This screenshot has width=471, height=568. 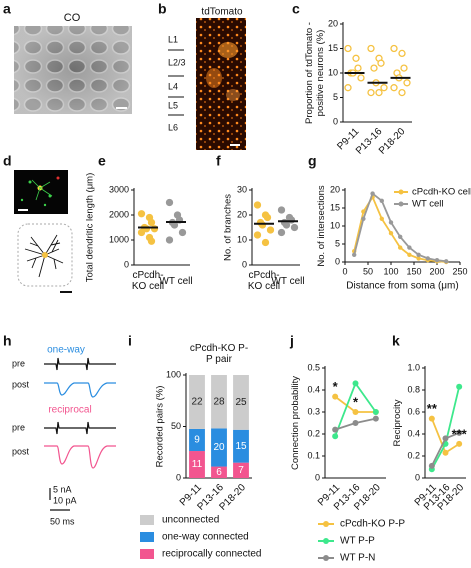 I want to click on y-tick-label: 0.3, so click(x=313, y=411).